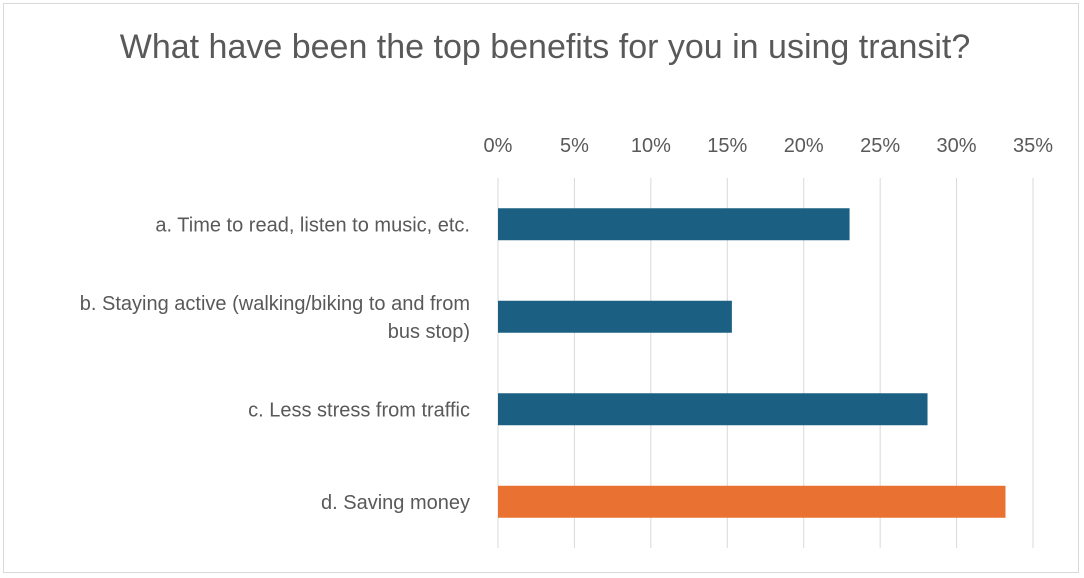 The width and height of the screenshot is (1084, 578). Describe the element at coordinates (880, 146) in the screenshot. I see `x-tick-label: 25%` at that location.